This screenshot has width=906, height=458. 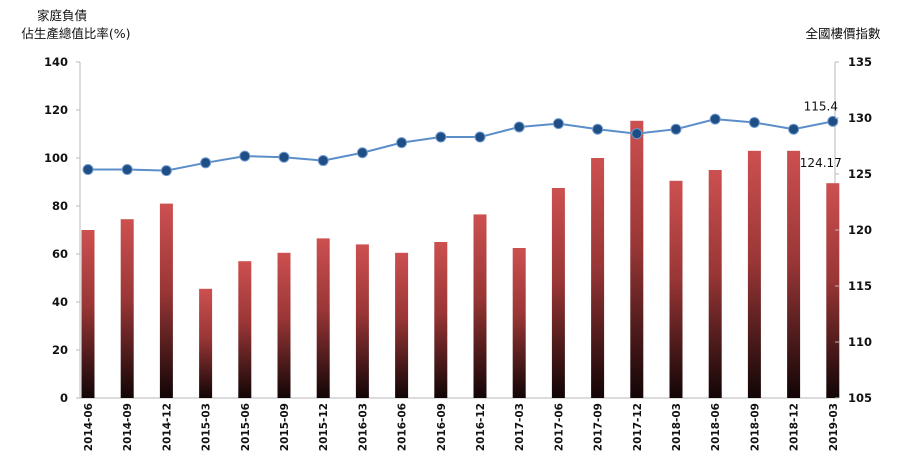 I want to click on x-tick-label: 2016-12, so click(x=481, y=427).